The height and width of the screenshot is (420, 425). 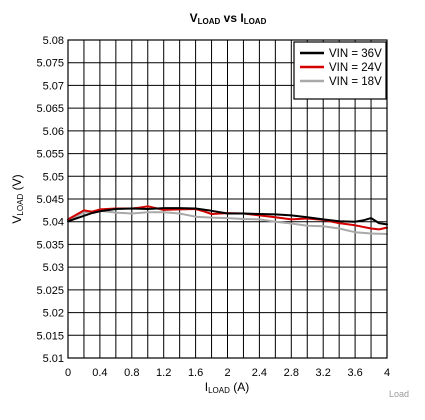 I want to click on y-tick-label: 5.03, so click(x=53, y=268).